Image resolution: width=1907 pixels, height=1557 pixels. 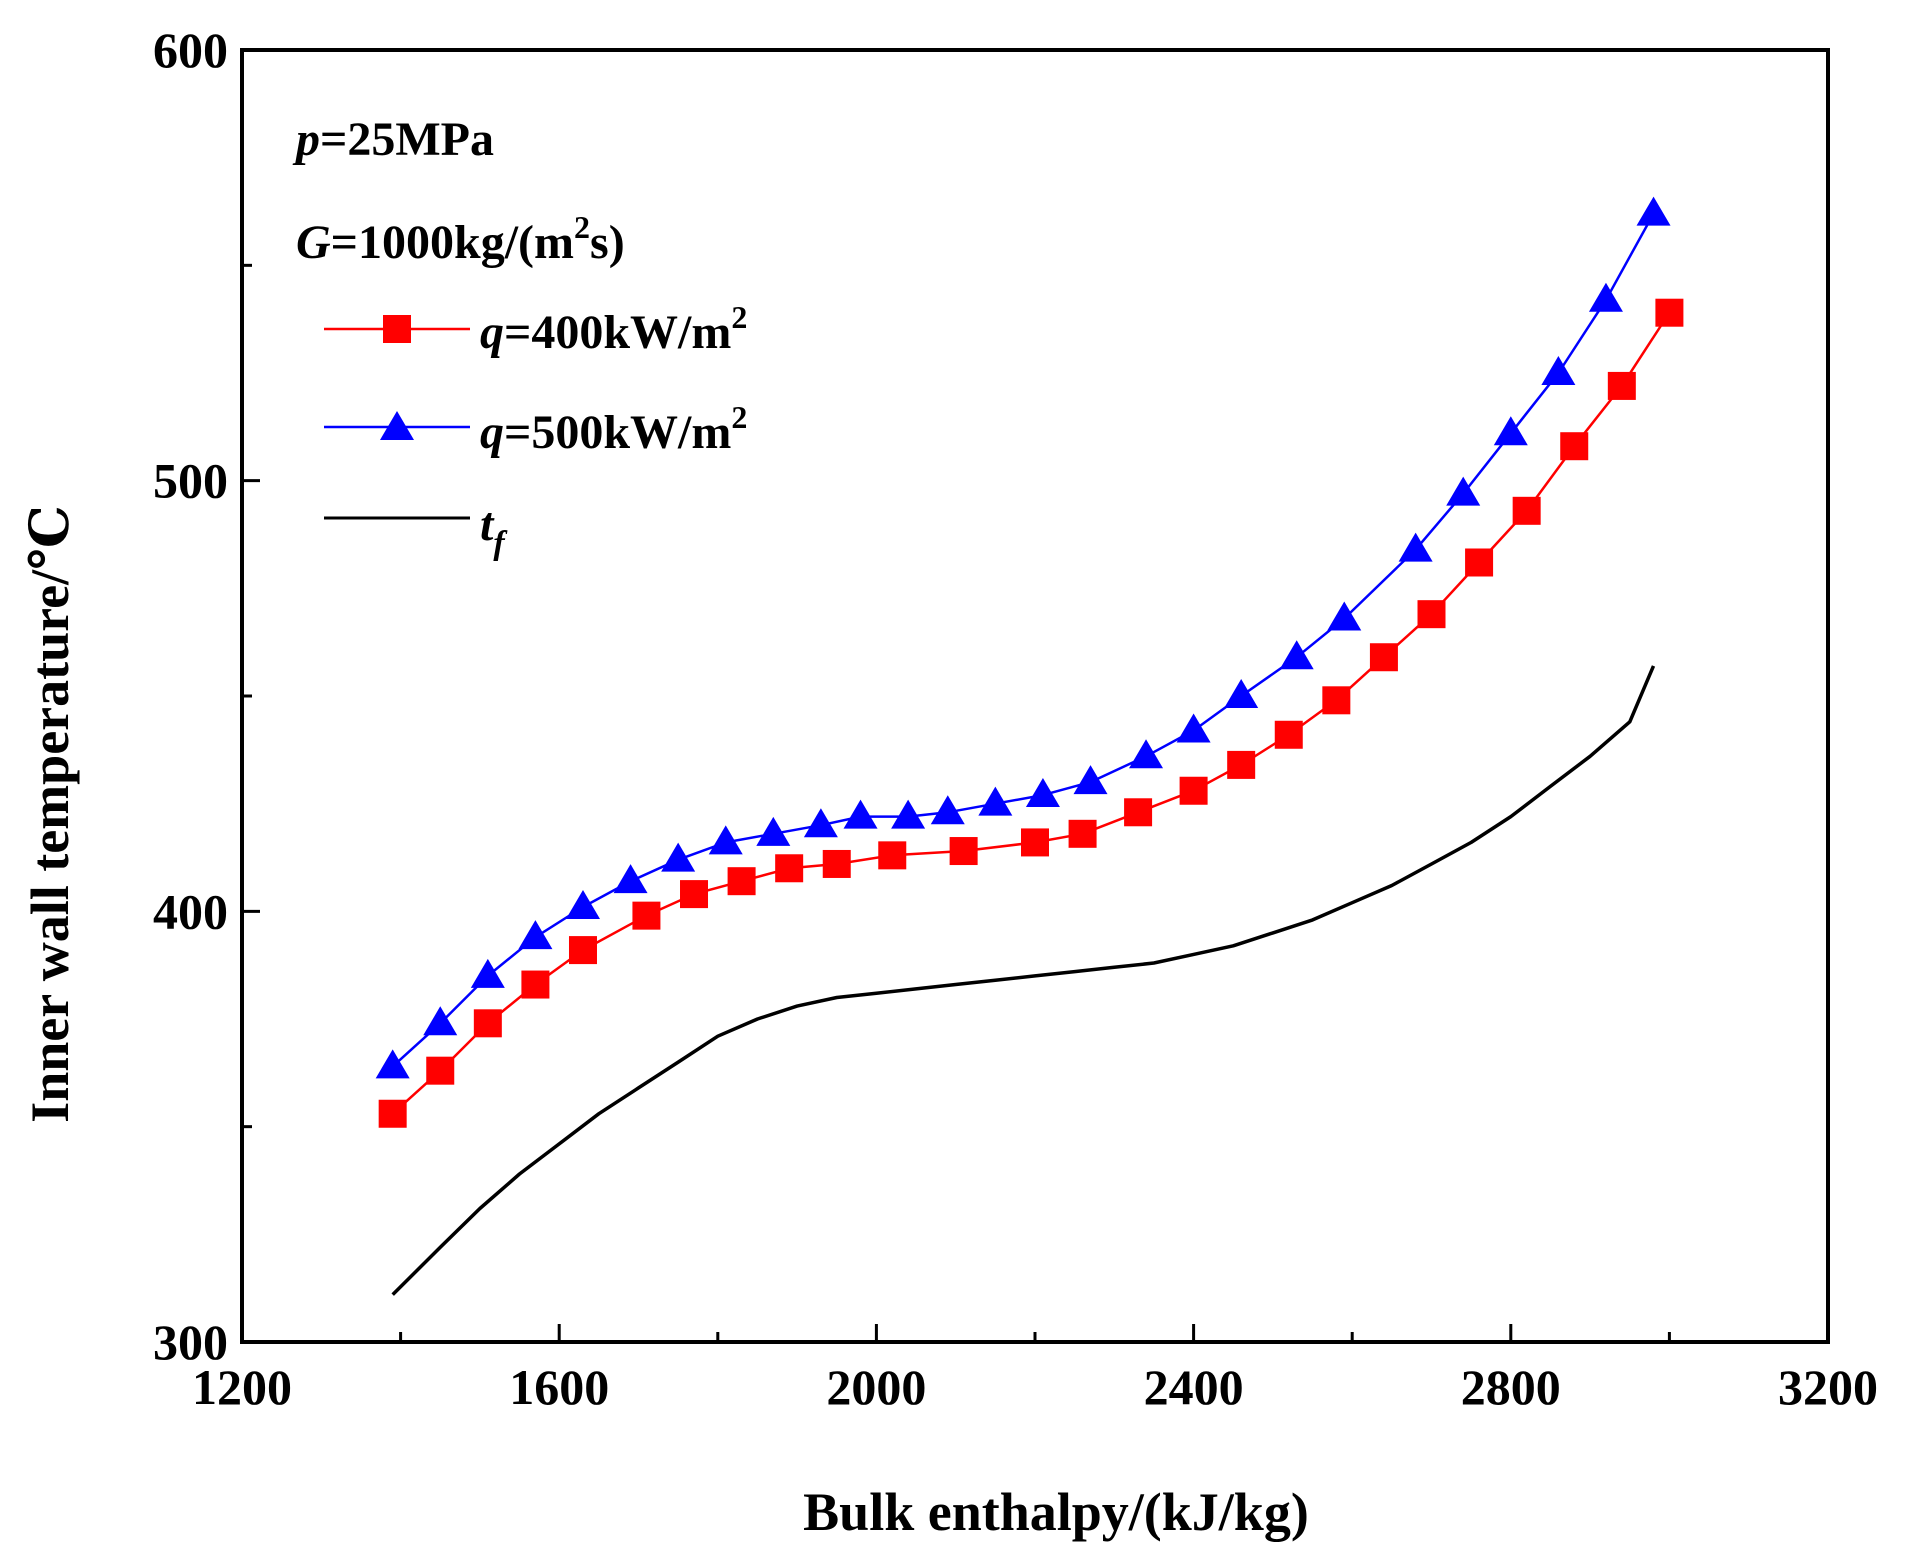 I want to click on legend: q=400kW/m2 q=500kW/m2 tf, so click(x=535, y=430).